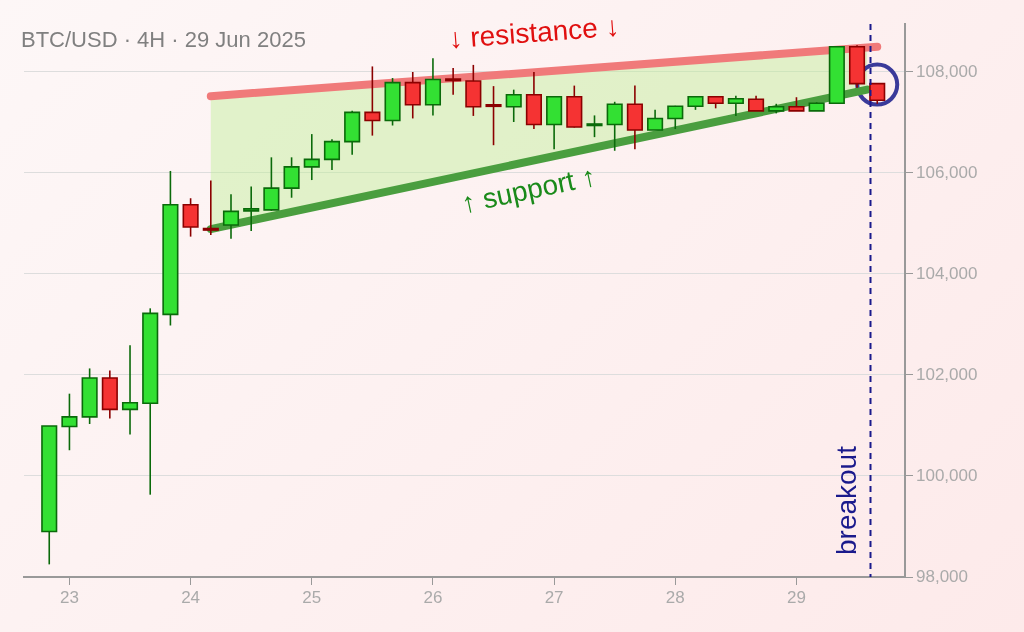 The height and width of the screenshot is (632, 1024). What do you see at coordinates (534, 32) in the screenshot?
I see `series-label: ↓ resistance ↓` at bounding box center [534, 32].